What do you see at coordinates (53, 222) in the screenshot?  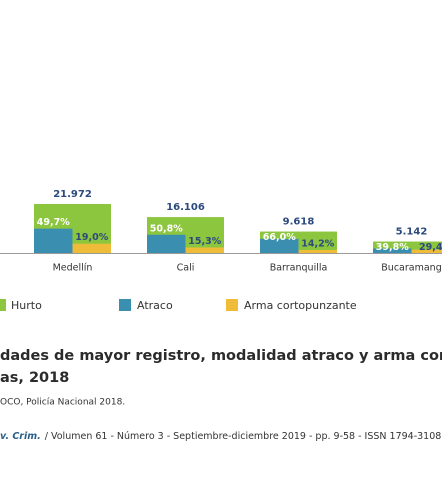 I see `value-label: 49,7%` at bounding box center [53, 222].